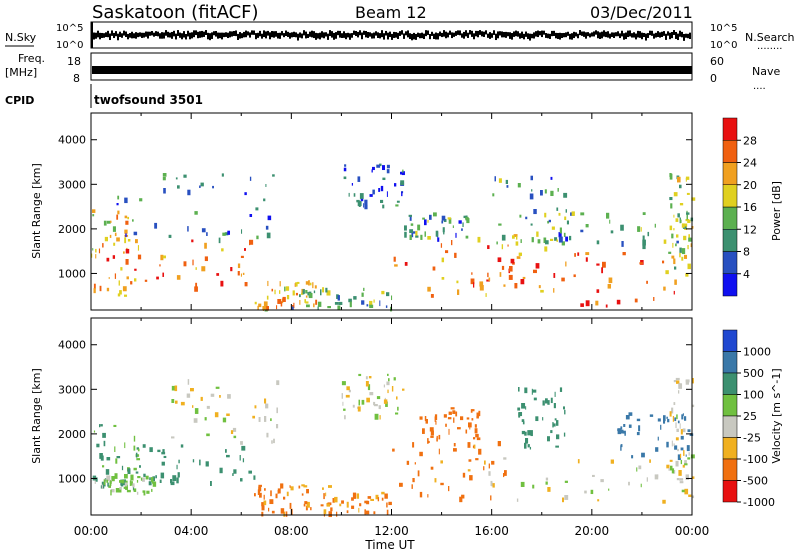  What do you see at coordinates (755, 481) in the screenshot?
I see `colorbar-tick-label: -500` at bounding box center [755, 481].